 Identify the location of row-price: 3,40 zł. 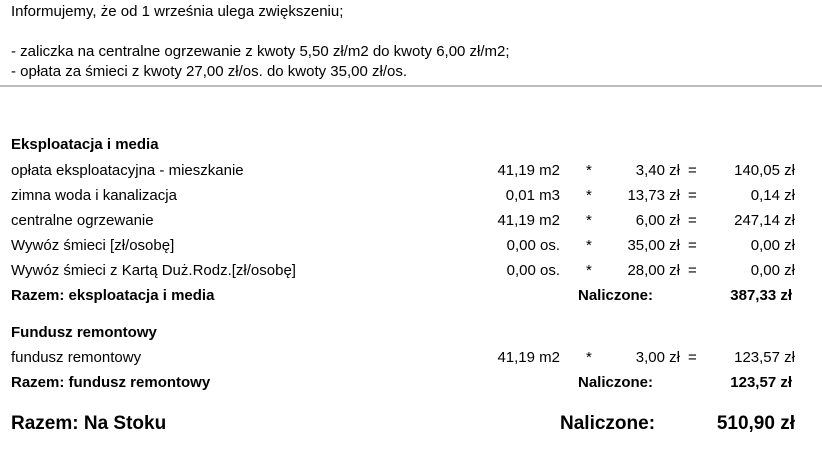
(657, 170).